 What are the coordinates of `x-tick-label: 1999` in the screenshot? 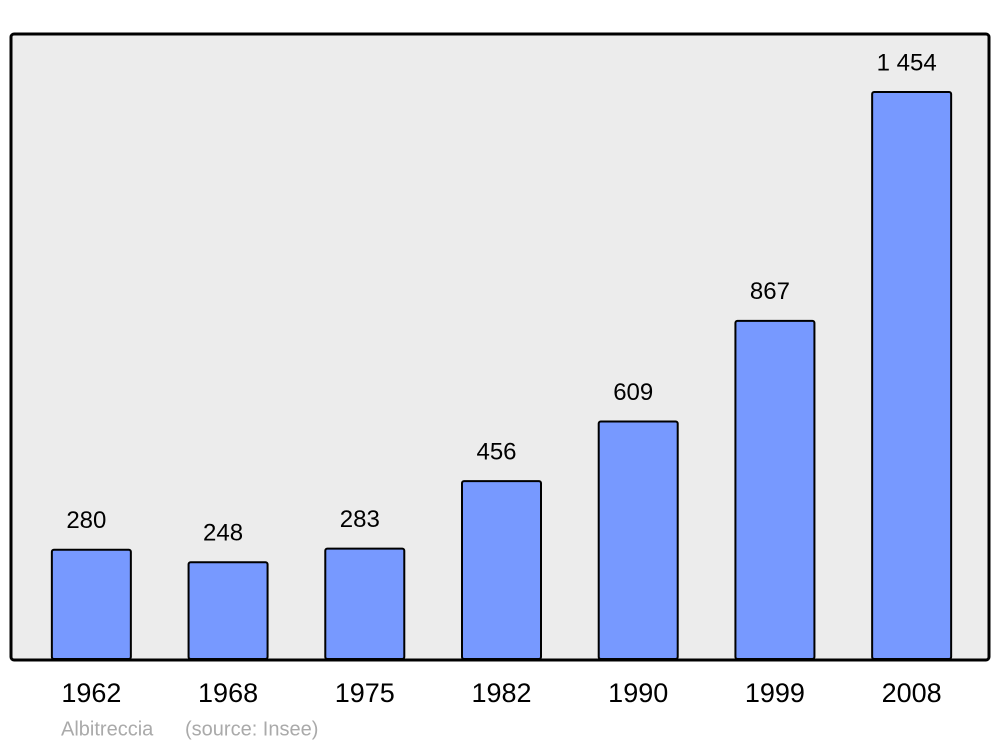 It's located at (775, 693).